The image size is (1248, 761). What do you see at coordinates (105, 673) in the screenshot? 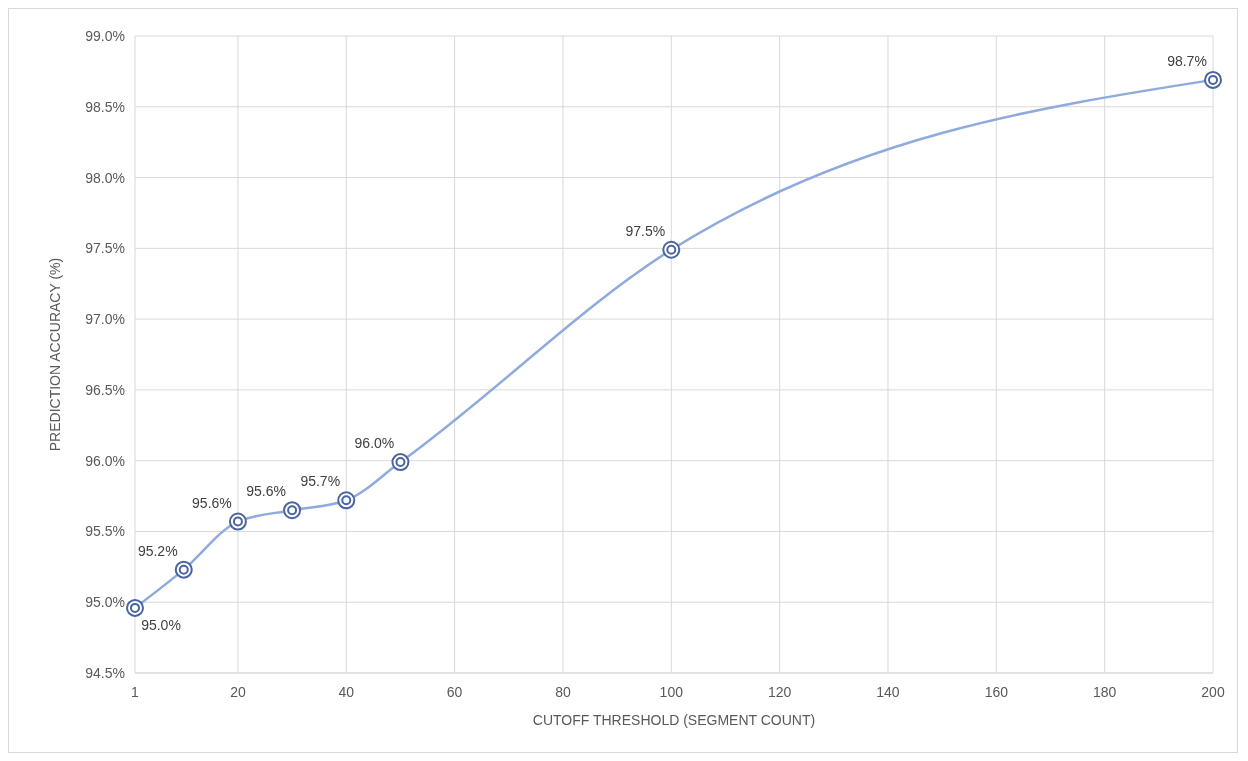
I see `y-tick-label: 94.5%` at bounding box center [105, 673].